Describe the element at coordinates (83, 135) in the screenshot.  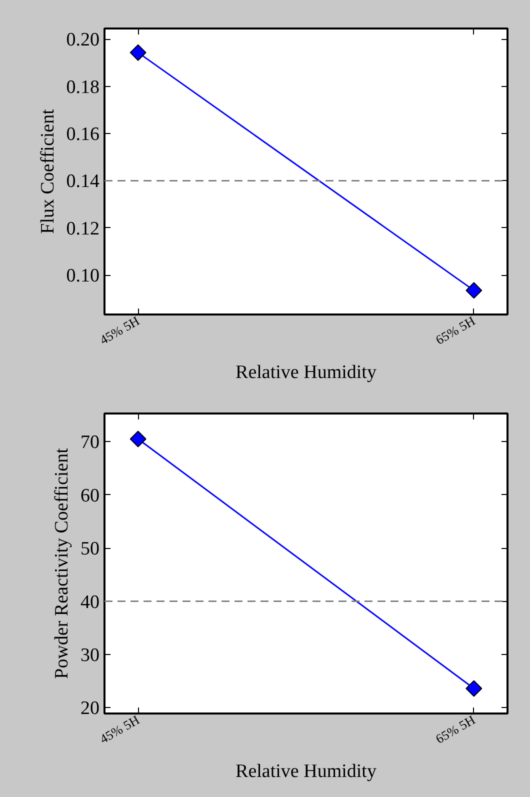
I see `y-tick-label: 0.16` at that location.